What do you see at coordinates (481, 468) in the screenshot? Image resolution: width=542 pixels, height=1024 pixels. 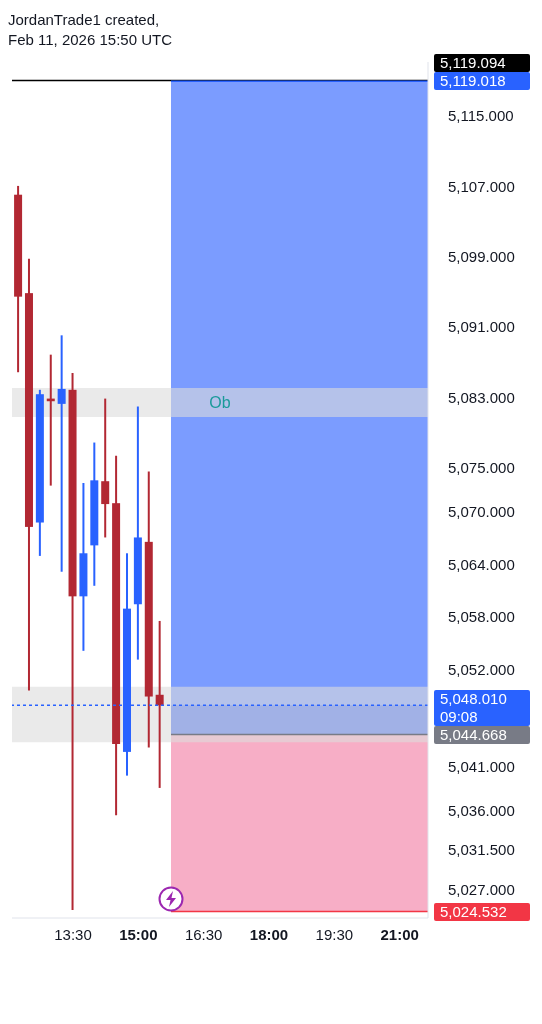 I see `y-tick-label: 5,075.000` at bounding box center [481, 468].